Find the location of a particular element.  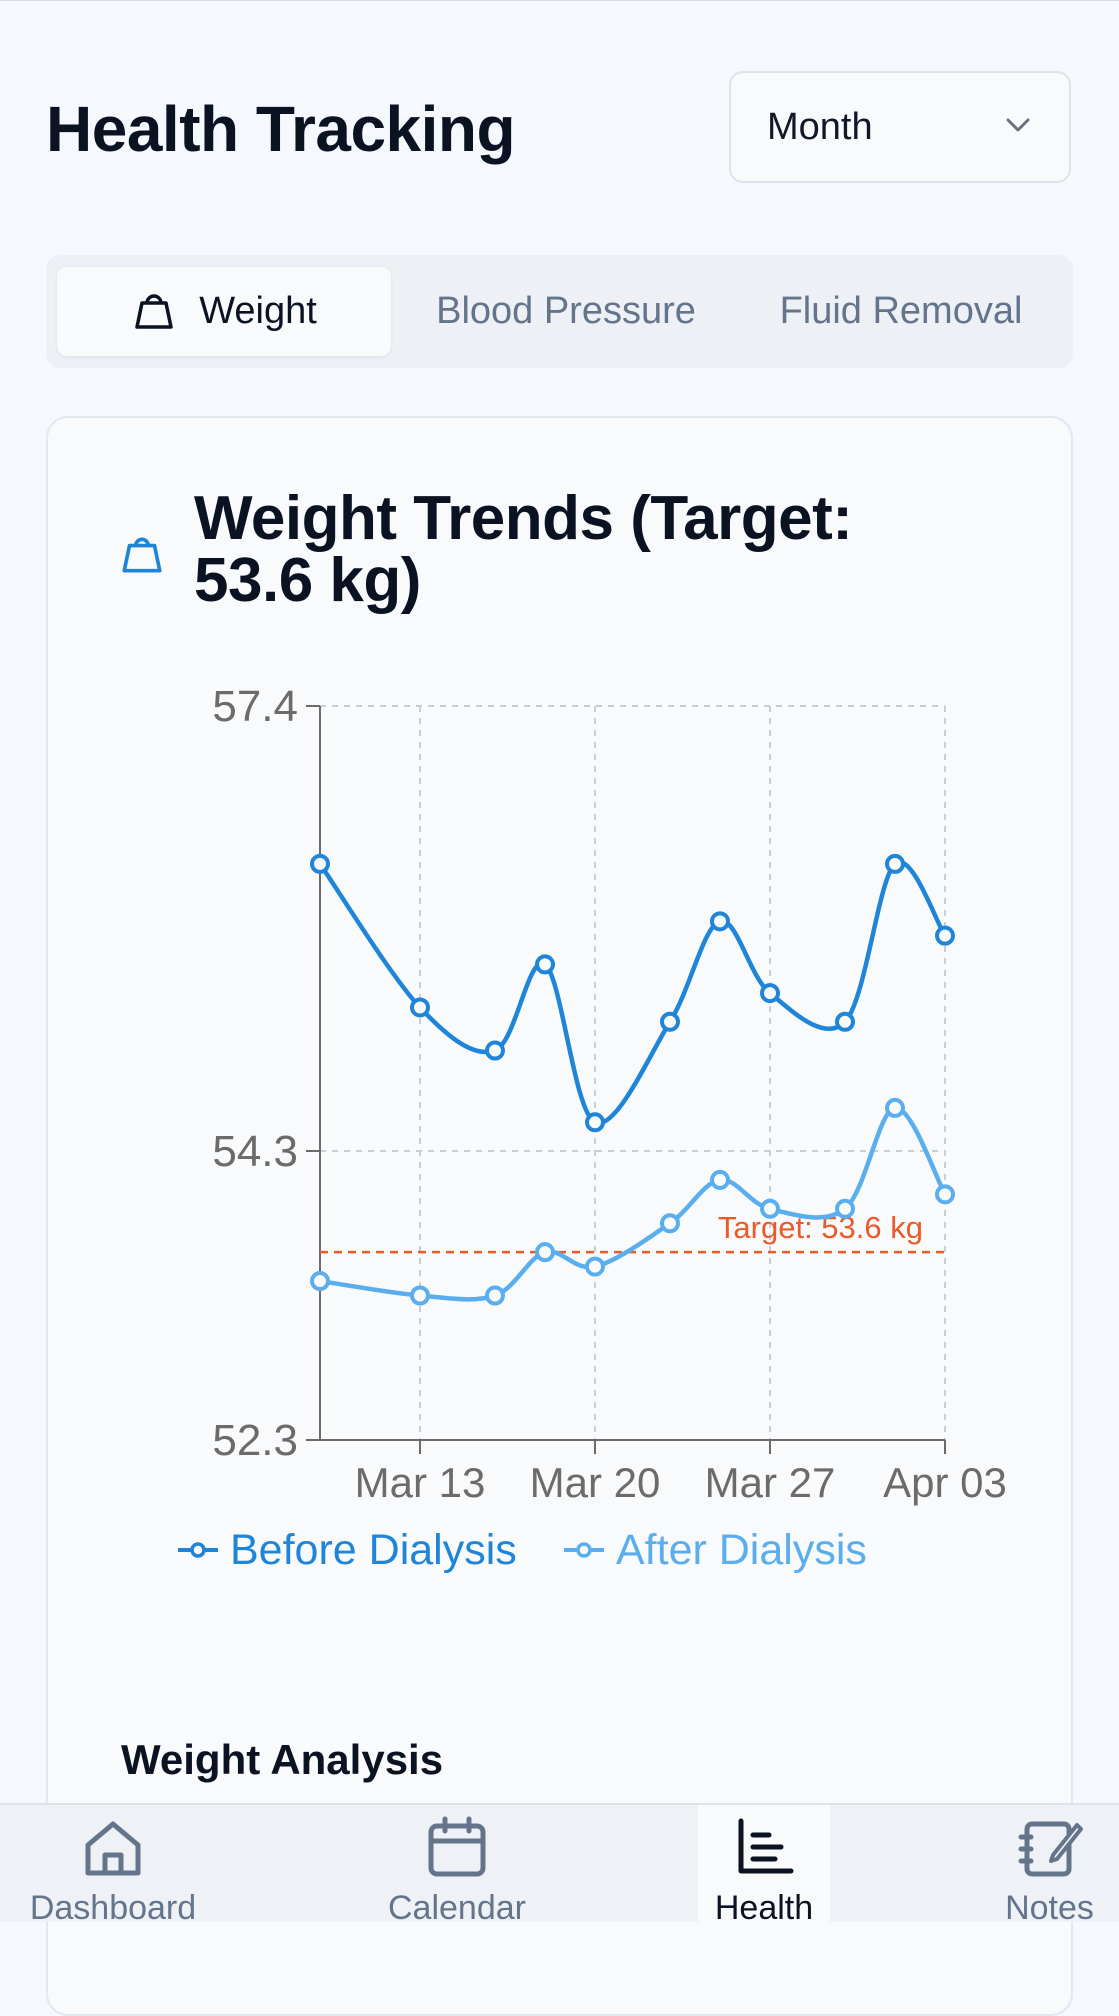

tab-fluid-removal-label: Fluid Removal is located at coordinates (901, 311).